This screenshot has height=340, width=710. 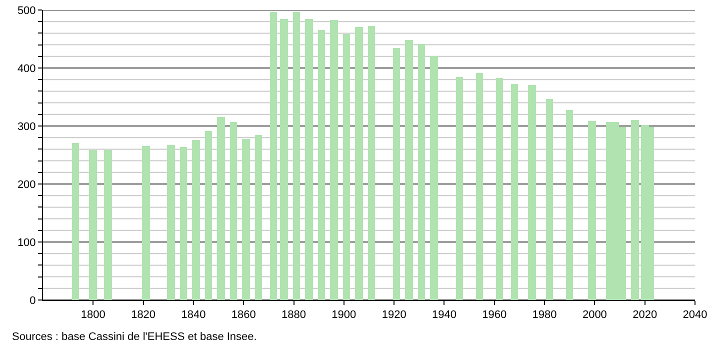 I want to click on x-tick-label: 1940, so click(x=444, y=315).